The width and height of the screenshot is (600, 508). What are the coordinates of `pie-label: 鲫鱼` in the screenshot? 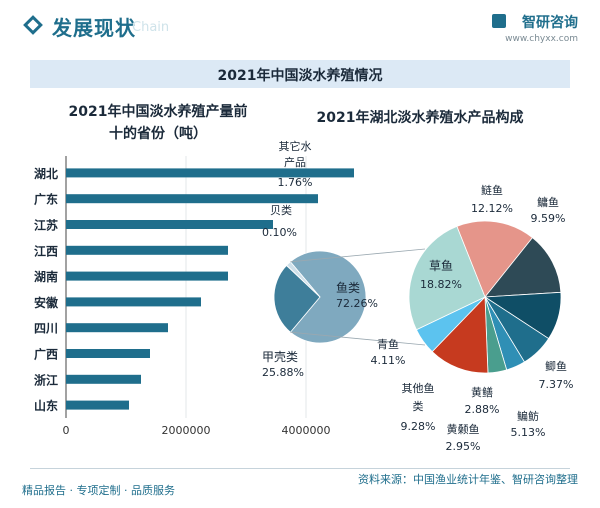 It's located at (556, 366).